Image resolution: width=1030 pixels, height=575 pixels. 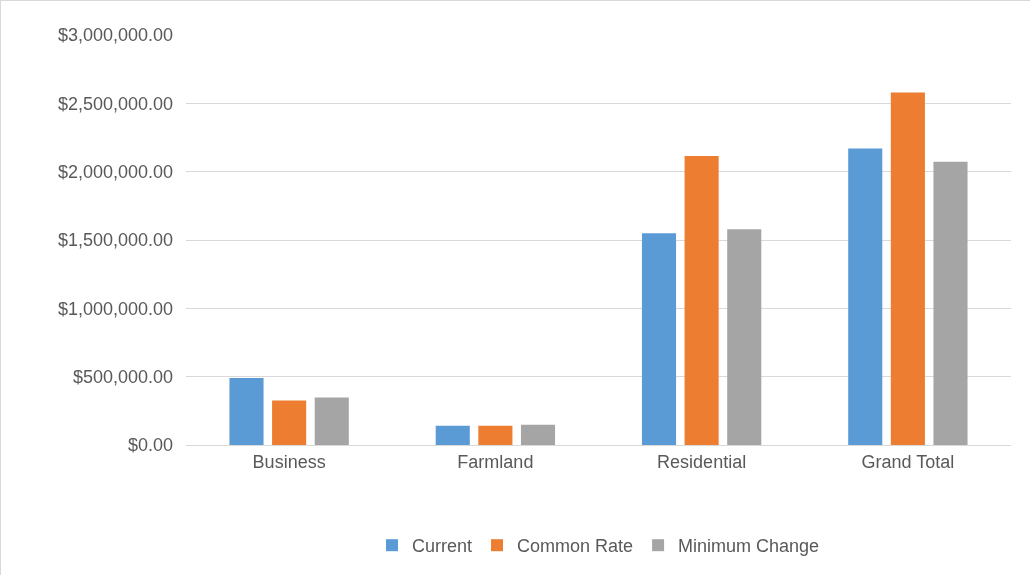 I want to click on x-tick-label: Farmland, so click(x=495, y=461).